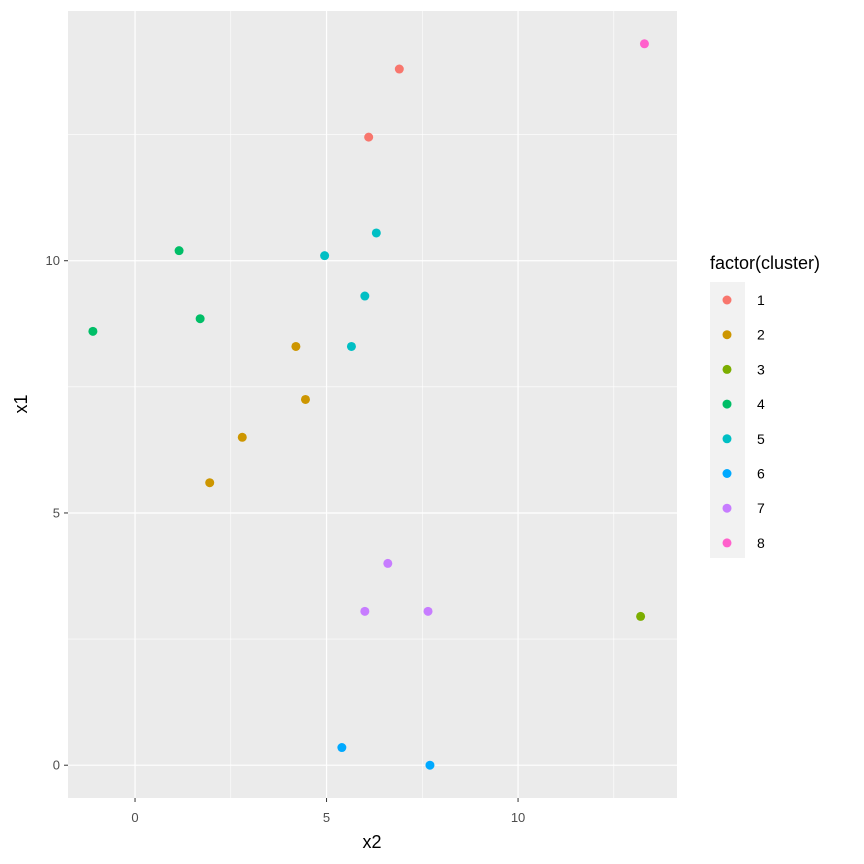 The image size is (864, 864). Describe the element at coordinates (761, 335) in the screenshot. I see `legend-label-cluster-2: 2` at that location.